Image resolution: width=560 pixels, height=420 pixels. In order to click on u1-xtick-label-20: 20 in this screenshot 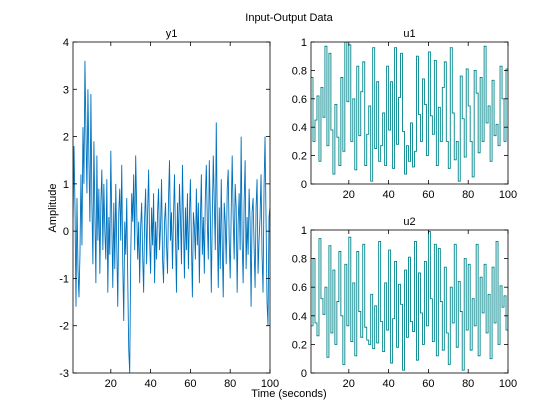, I will do `click(349, 195)`.